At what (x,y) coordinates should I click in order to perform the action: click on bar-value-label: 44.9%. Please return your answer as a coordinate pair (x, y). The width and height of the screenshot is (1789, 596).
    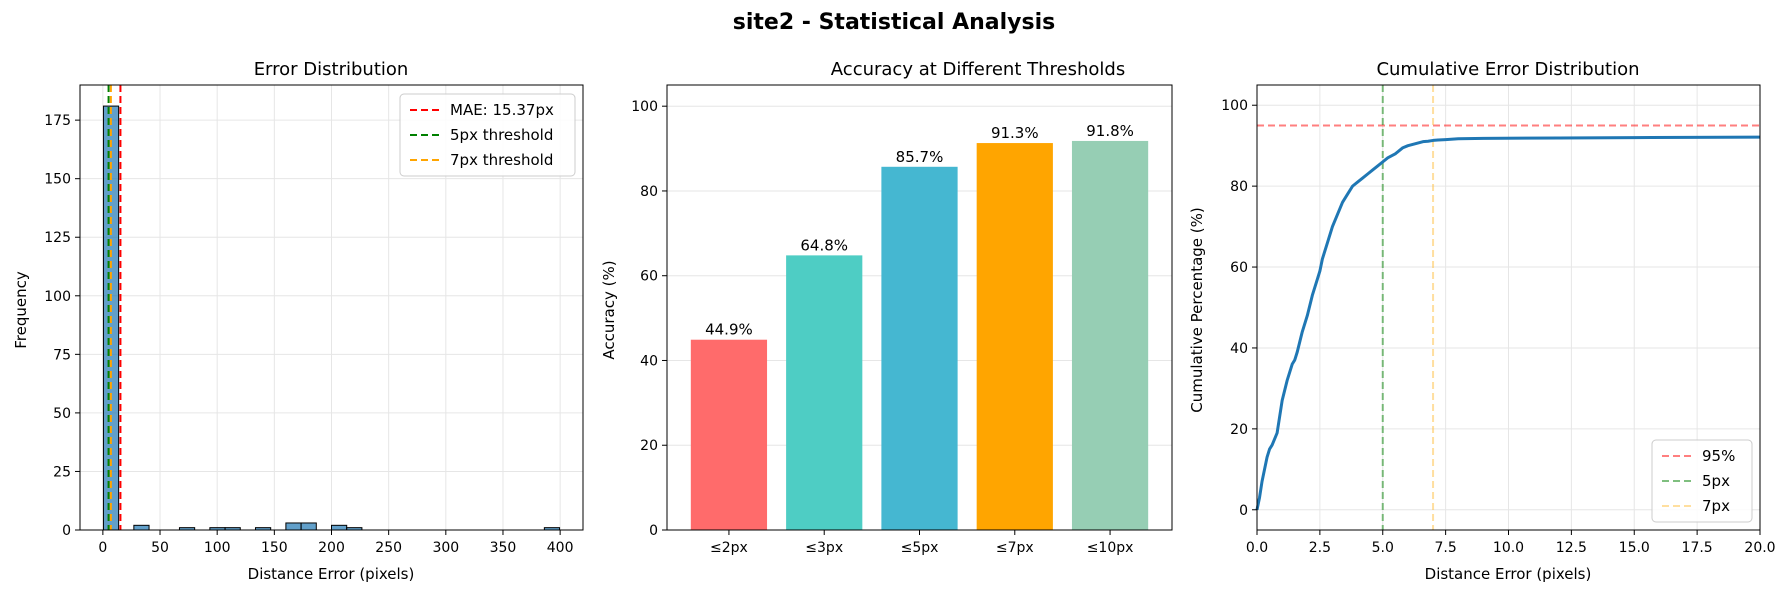
    Looking at the image, I should click on (729, 330).